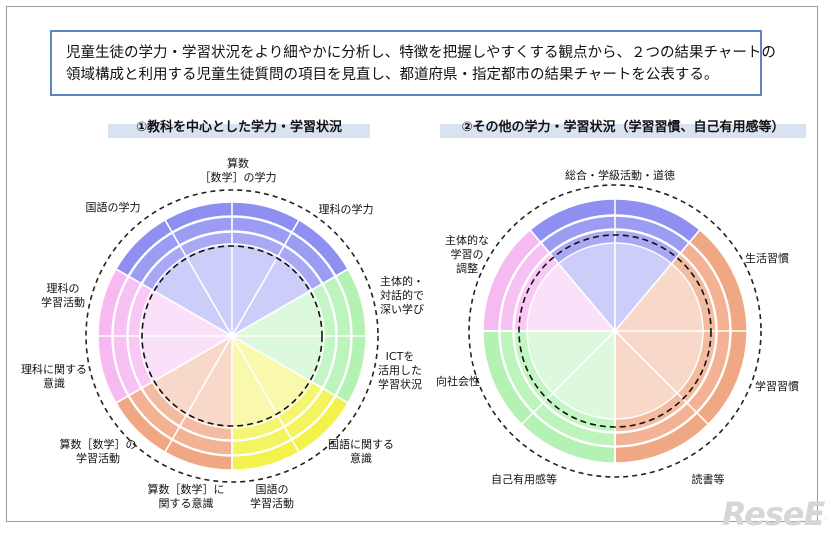 Image resolution: width=826 pixels, height=533 pixels. Describe the element at coordinates (620, 175) in the screenshot. I see `label-sogo: 総合・学級活動・道徳` at that location.